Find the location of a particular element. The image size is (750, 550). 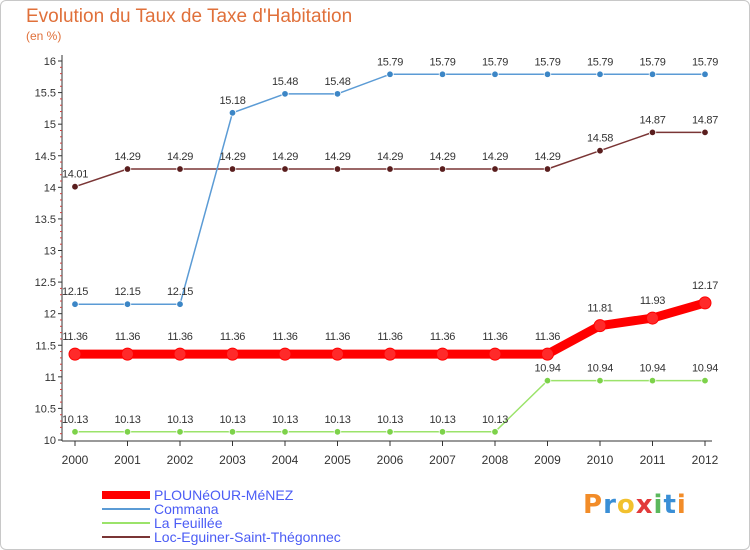

x-tick-label: 2005 is located at coordinates (337, 460).